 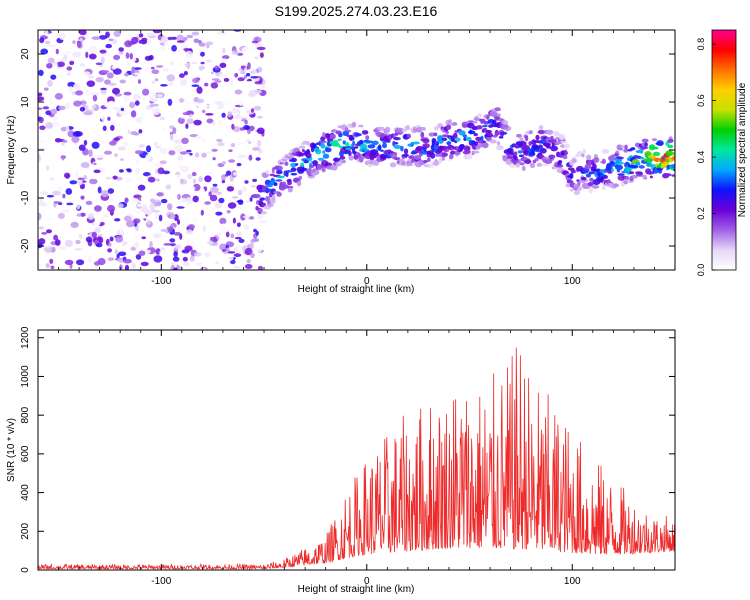 I want to click on y-tick-label: 1000, so click(x=25, y=376).